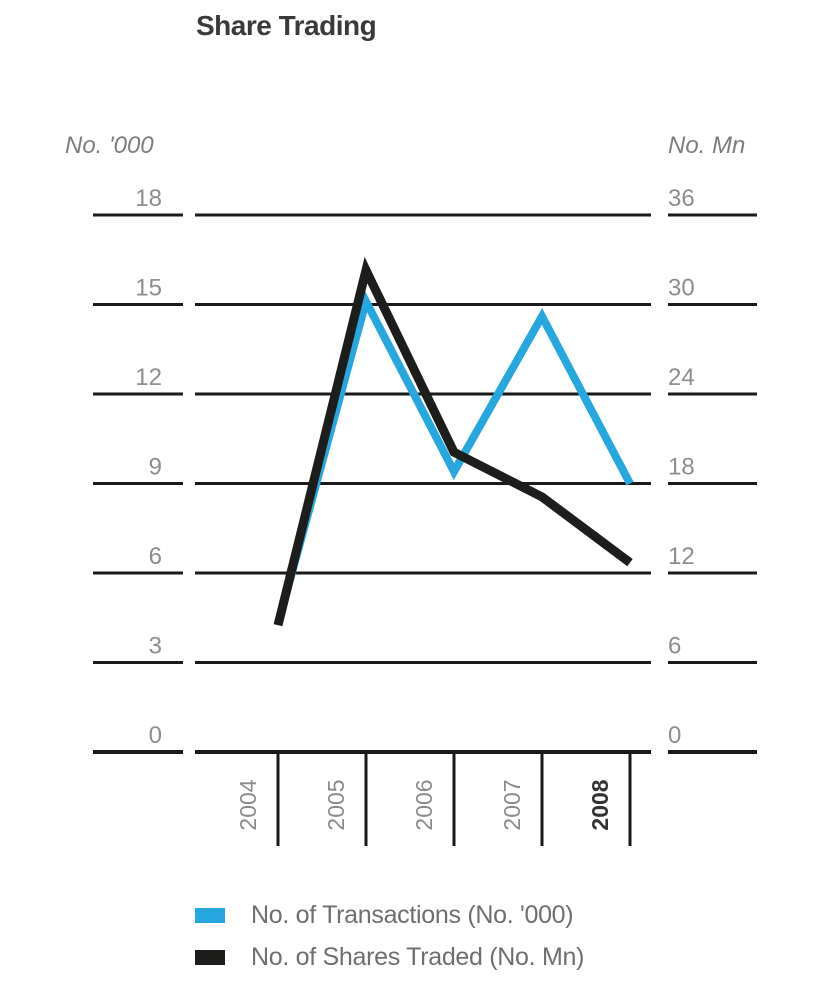  Describe the element at coordinates (109, 145) in the screenshot. I see `left-axis-title: No. '000` at that location.